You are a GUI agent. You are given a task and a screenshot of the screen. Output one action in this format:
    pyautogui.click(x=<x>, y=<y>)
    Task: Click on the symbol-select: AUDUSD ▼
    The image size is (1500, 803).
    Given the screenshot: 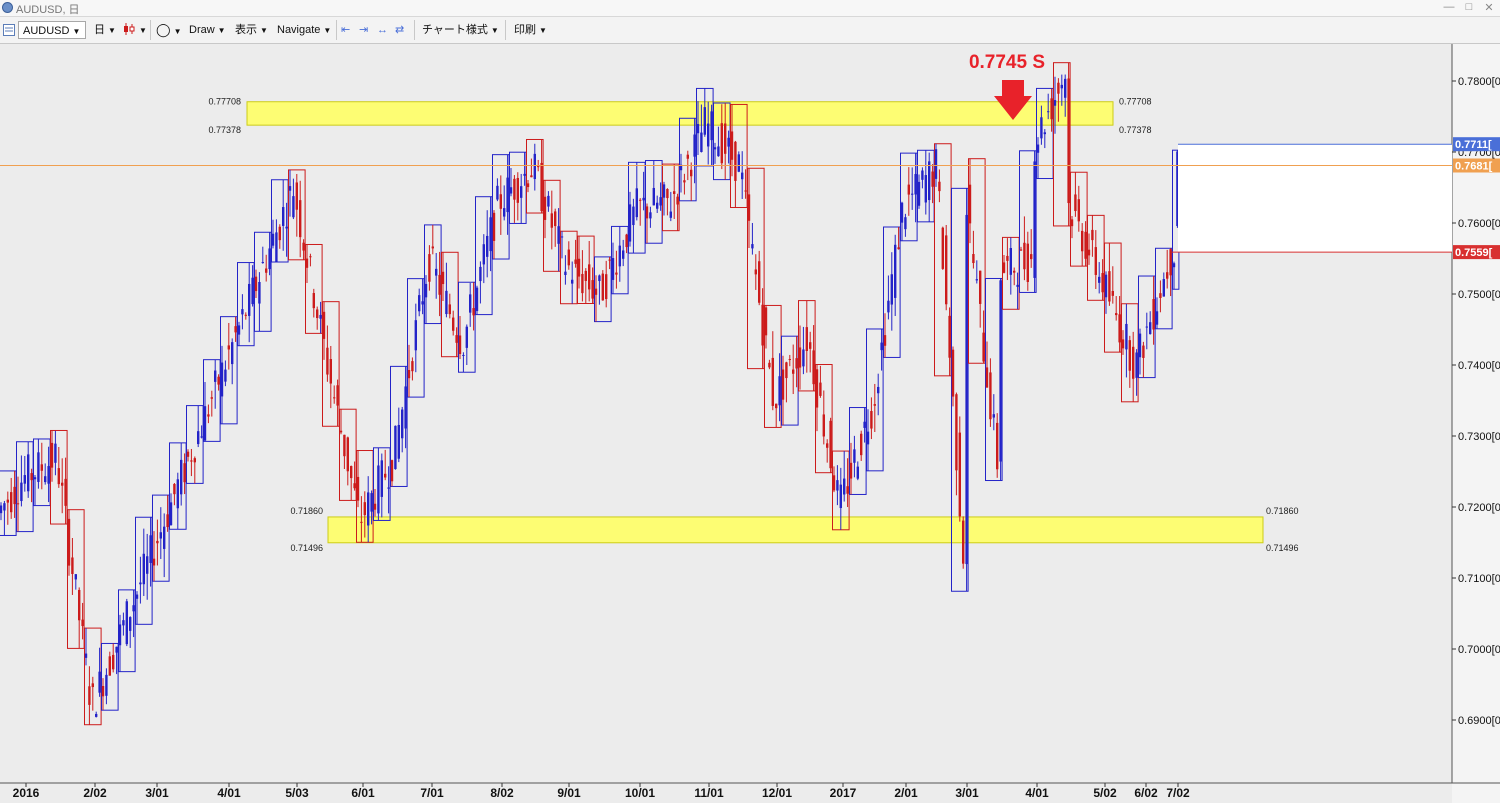 What is the action you would take?
    pyautogui.click(x=52, y=30)
    